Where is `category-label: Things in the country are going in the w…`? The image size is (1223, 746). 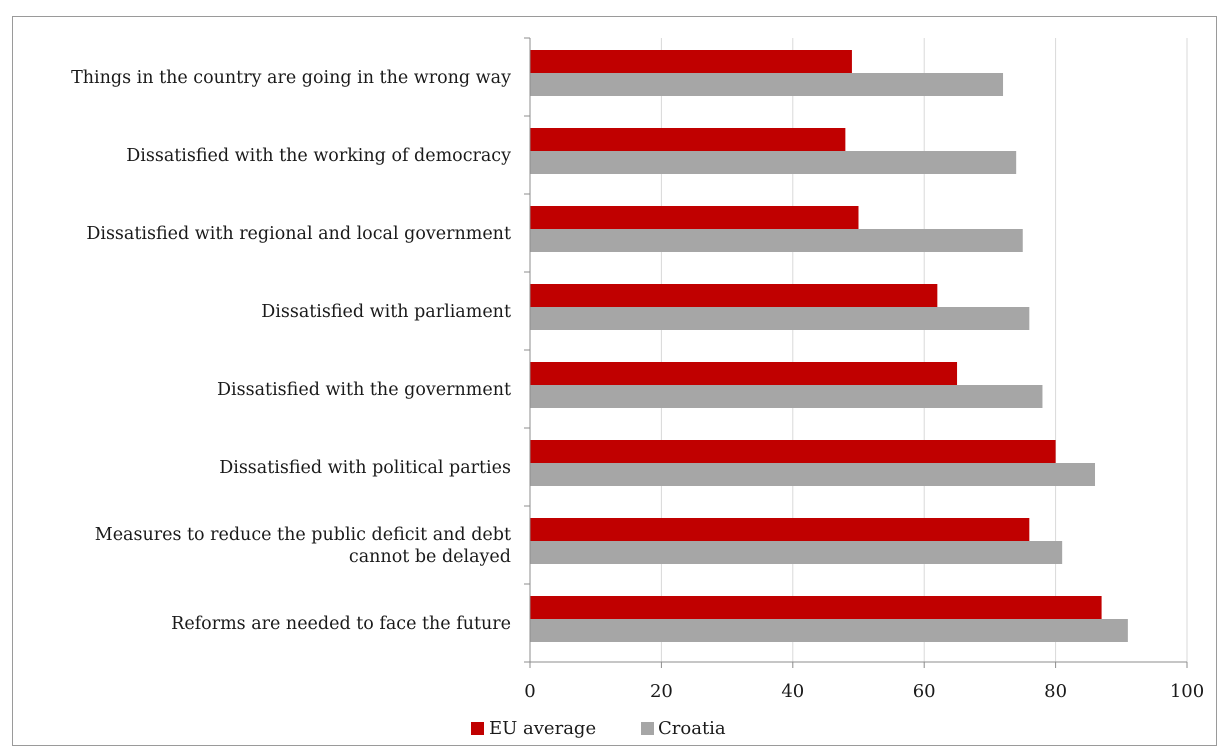
category-label: Things in the country are going in the w… is located at coordinates (291, 78).